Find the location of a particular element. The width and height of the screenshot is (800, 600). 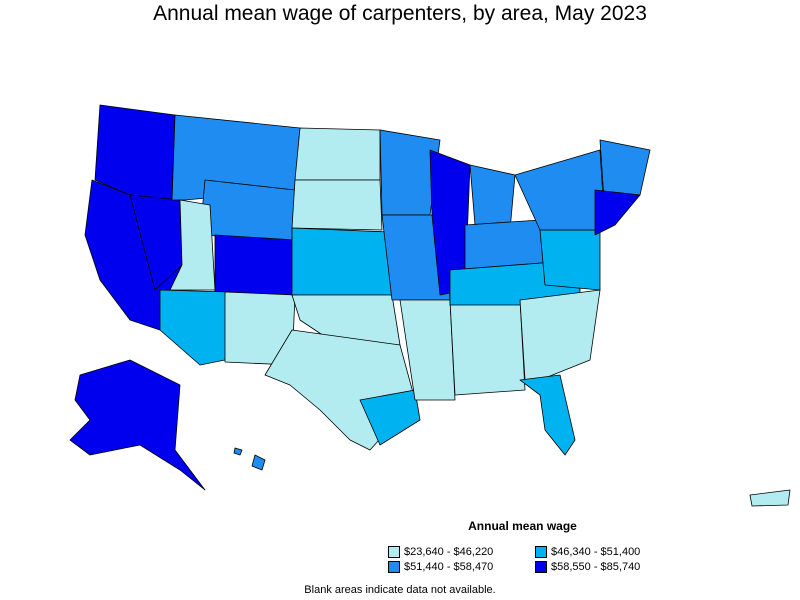

region-georgia-carolinas is located at coordinates (560, 335).